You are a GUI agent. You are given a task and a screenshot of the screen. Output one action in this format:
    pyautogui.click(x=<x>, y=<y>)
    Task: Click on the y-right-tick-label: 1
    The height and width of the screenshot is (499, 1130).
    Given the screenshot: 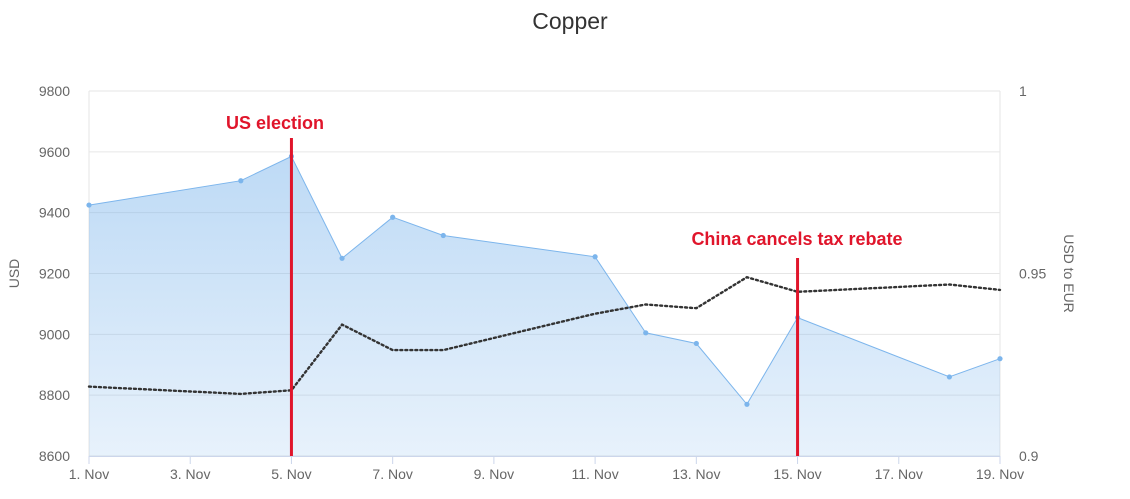 What is the action you would take?
    pyautogui.click(x=1023, y=91)
    